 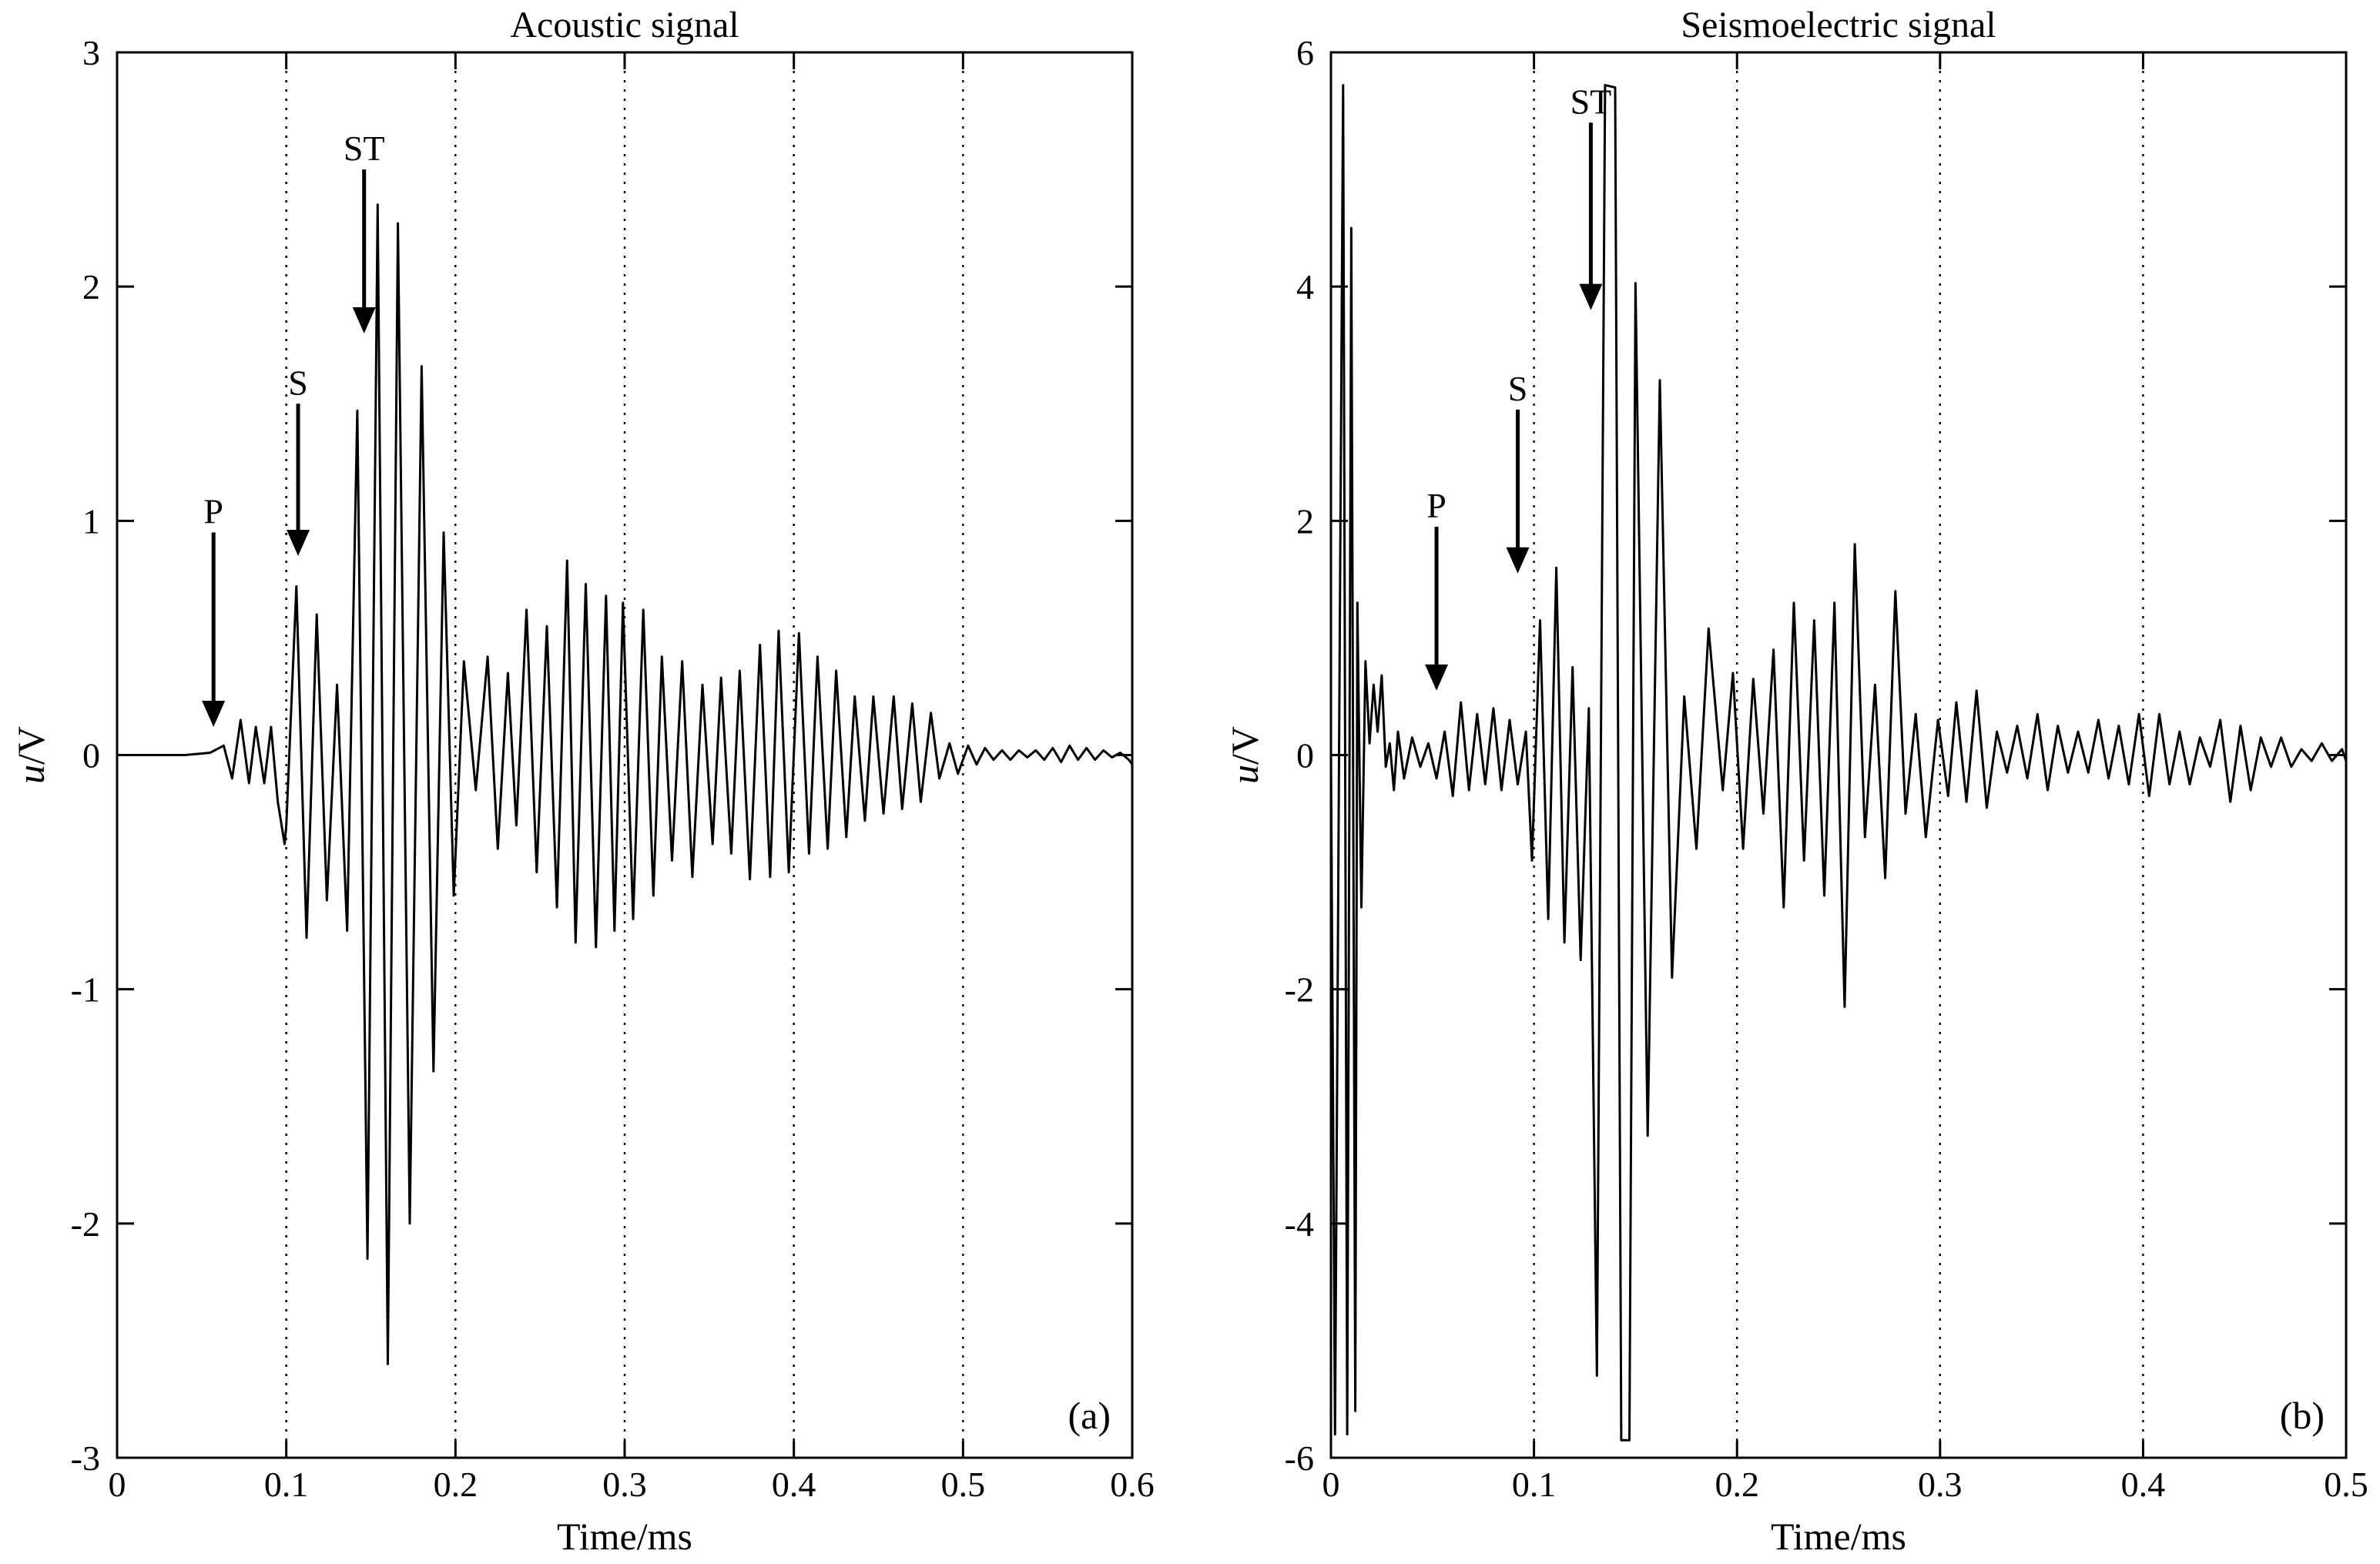 What do you see at coordinates (1305, 286) in the screenshot?
I see `y-tick-label: 4` at bounding box center [1305, 286].